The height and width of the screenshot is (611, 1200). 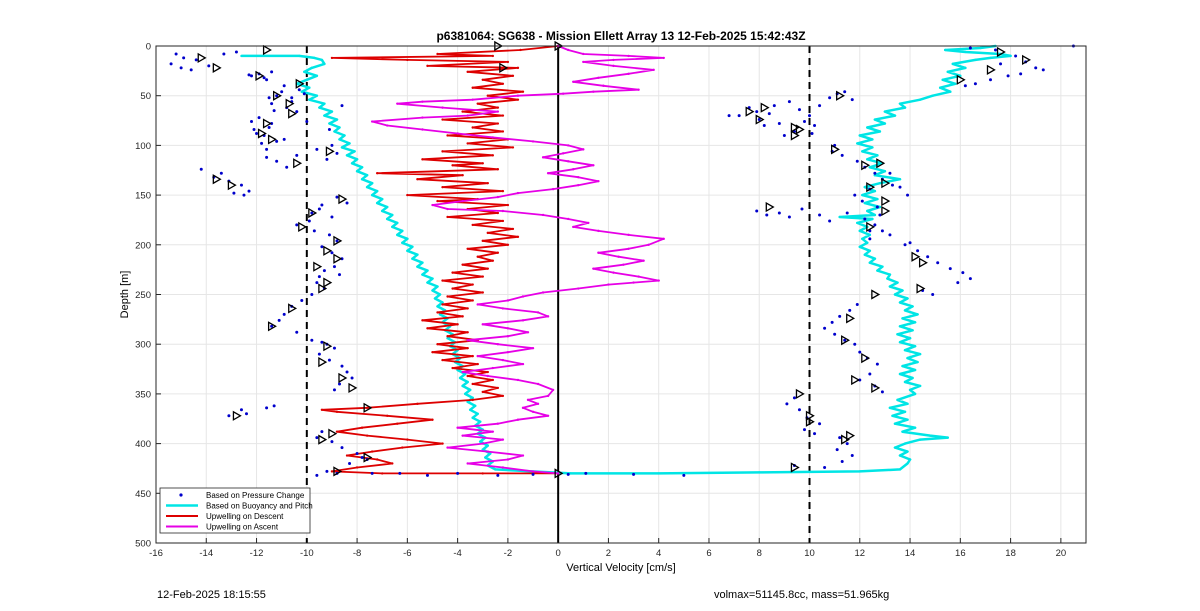 I want to click on x-tick-label: -14, so click(x=206, y=553).